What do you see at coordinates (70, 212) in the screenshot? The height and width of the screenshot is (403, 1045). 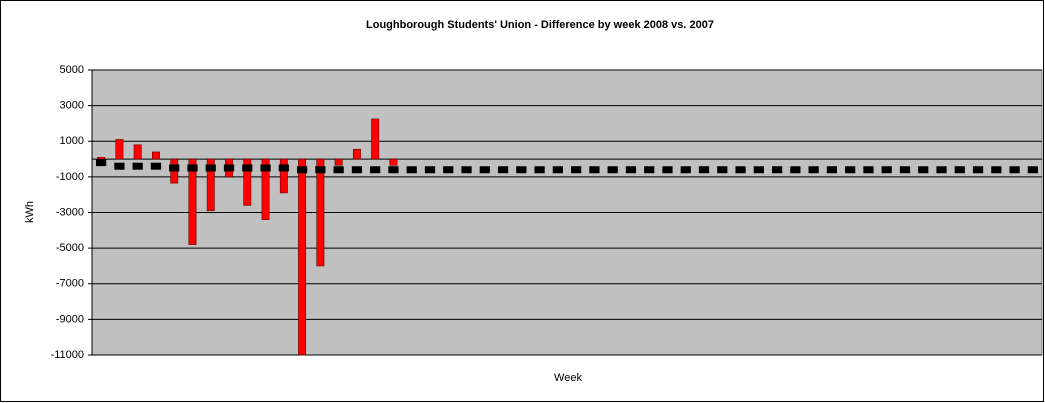 I see `y-tick-label: -3000` at bounding box center [70, 212].